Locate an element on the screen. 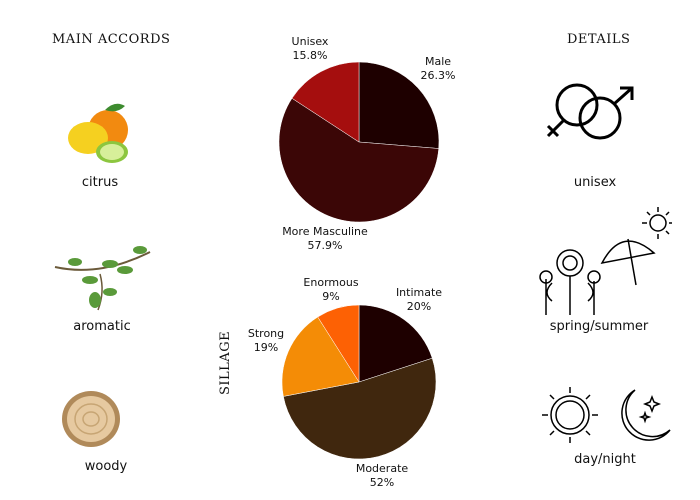 The width and height of the screenshot is (700, 500). pie1-label-moderate-name: Moderate is located at coordinates (382, 468).